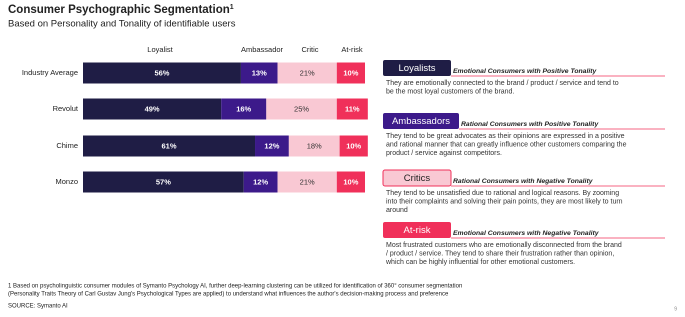 This screenshot has height=317, width=685. I want to click on panel-tag-text: At-risk, so click(417, 230).